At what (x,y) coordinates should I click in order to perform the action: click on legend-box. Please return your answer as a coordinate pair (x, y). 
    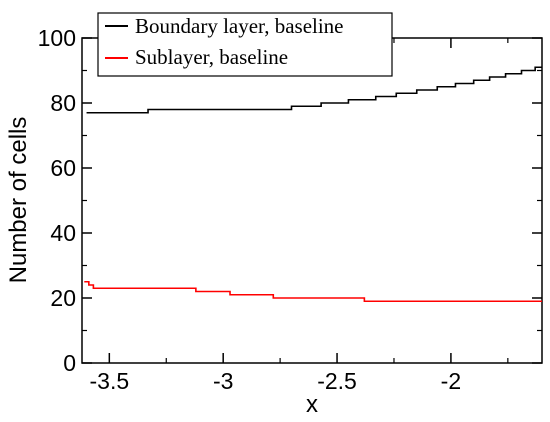
    Looking at the image, I should click on (245, 44).